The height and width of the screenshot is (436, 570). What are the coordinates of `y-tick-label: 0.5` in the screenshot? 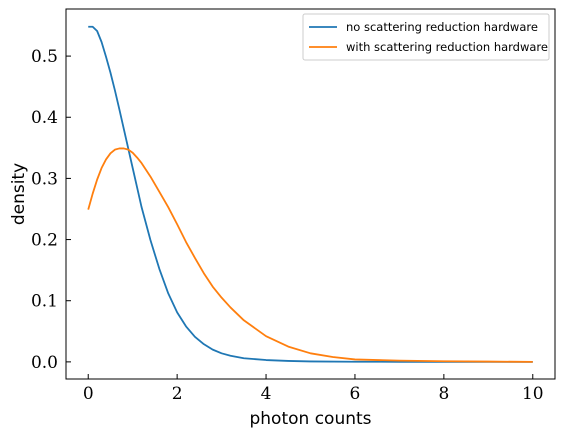 It's located at (44, 57).